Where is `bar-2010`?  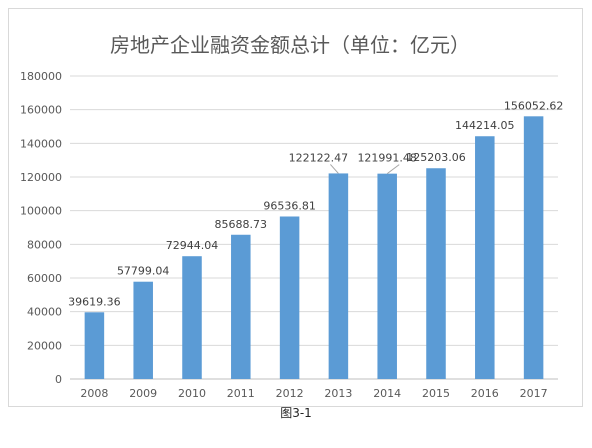 bar-2010 is located at coordinates (192, 317).